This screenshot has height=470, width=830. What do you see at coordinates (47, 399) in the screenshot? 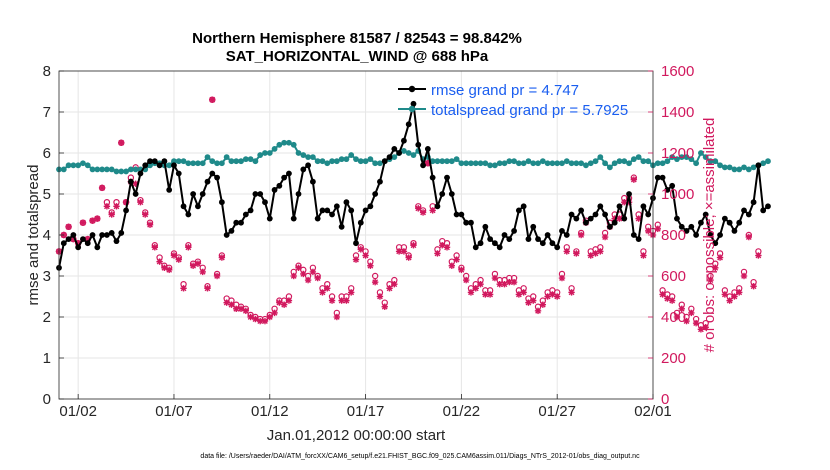
I see `left-tick-label: 0` at bounding box center [47, 399].